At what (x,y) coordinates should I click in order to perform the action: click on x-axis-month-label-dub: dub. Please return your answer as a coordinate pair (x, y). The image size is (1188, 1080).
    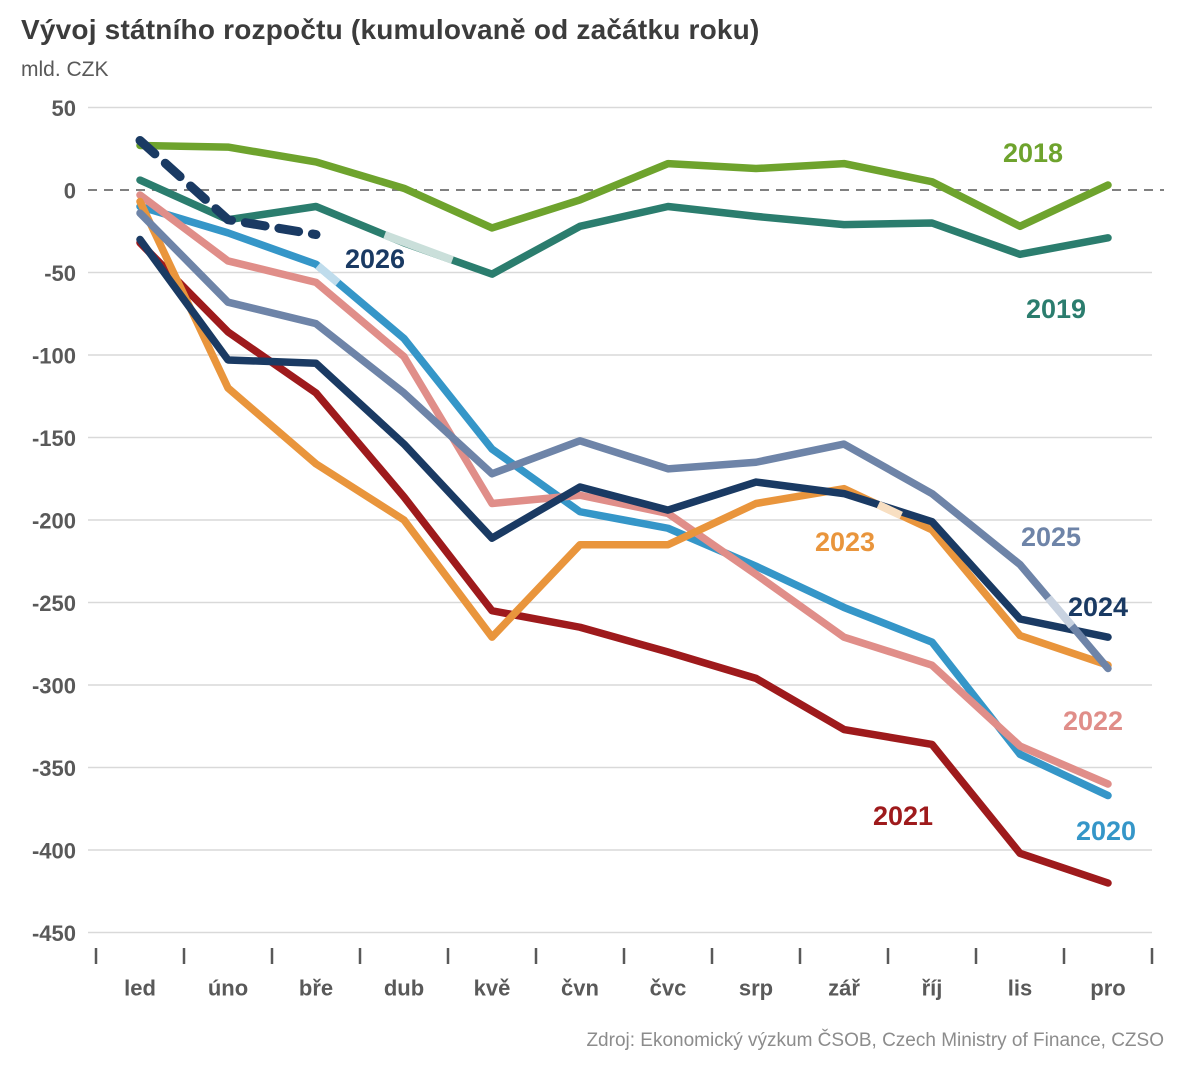
    Looking at the image, I should click on (404, 988).